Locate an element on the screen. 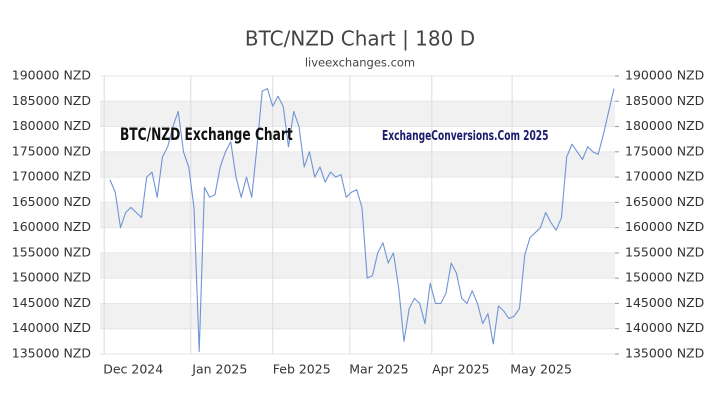 Image resolution: width=720 pixels, height=405 pixels. y-tick-label: 170000 NZD is located at coordinates (51, 176).